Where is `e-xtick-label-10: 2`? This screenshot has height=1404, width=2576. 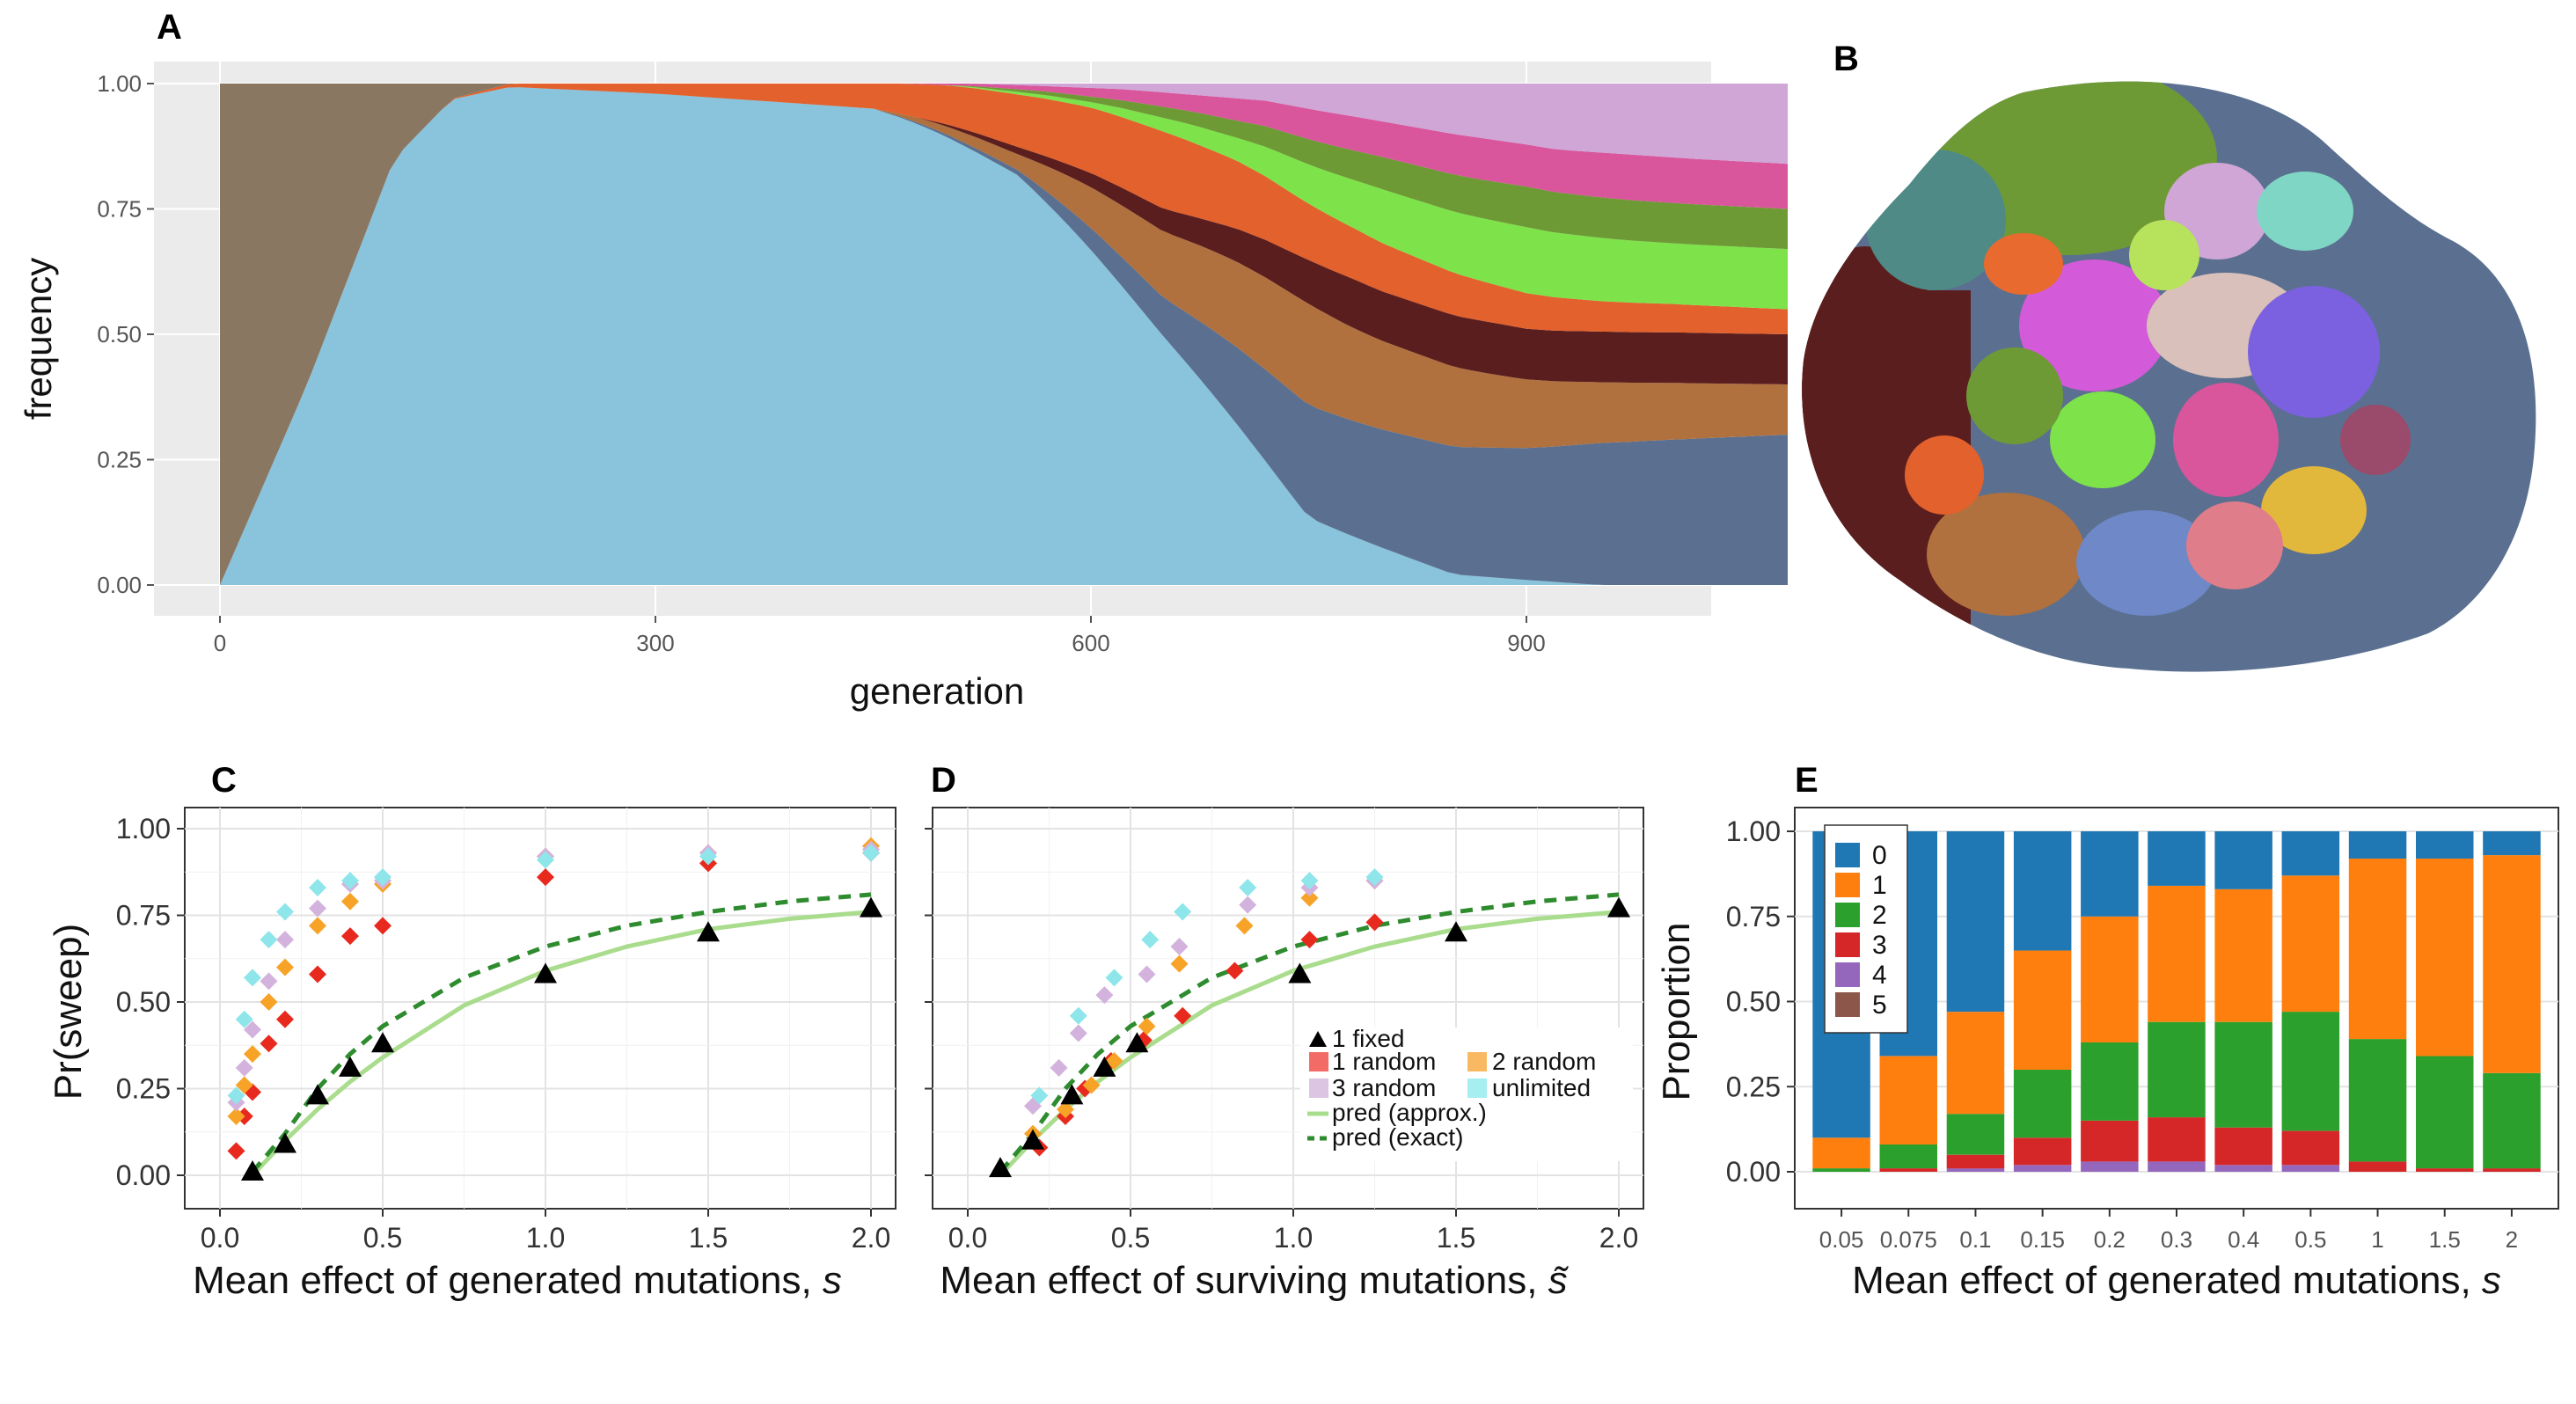
e-xtick-label-10: 2 is located at coordinates (2512, 1239).